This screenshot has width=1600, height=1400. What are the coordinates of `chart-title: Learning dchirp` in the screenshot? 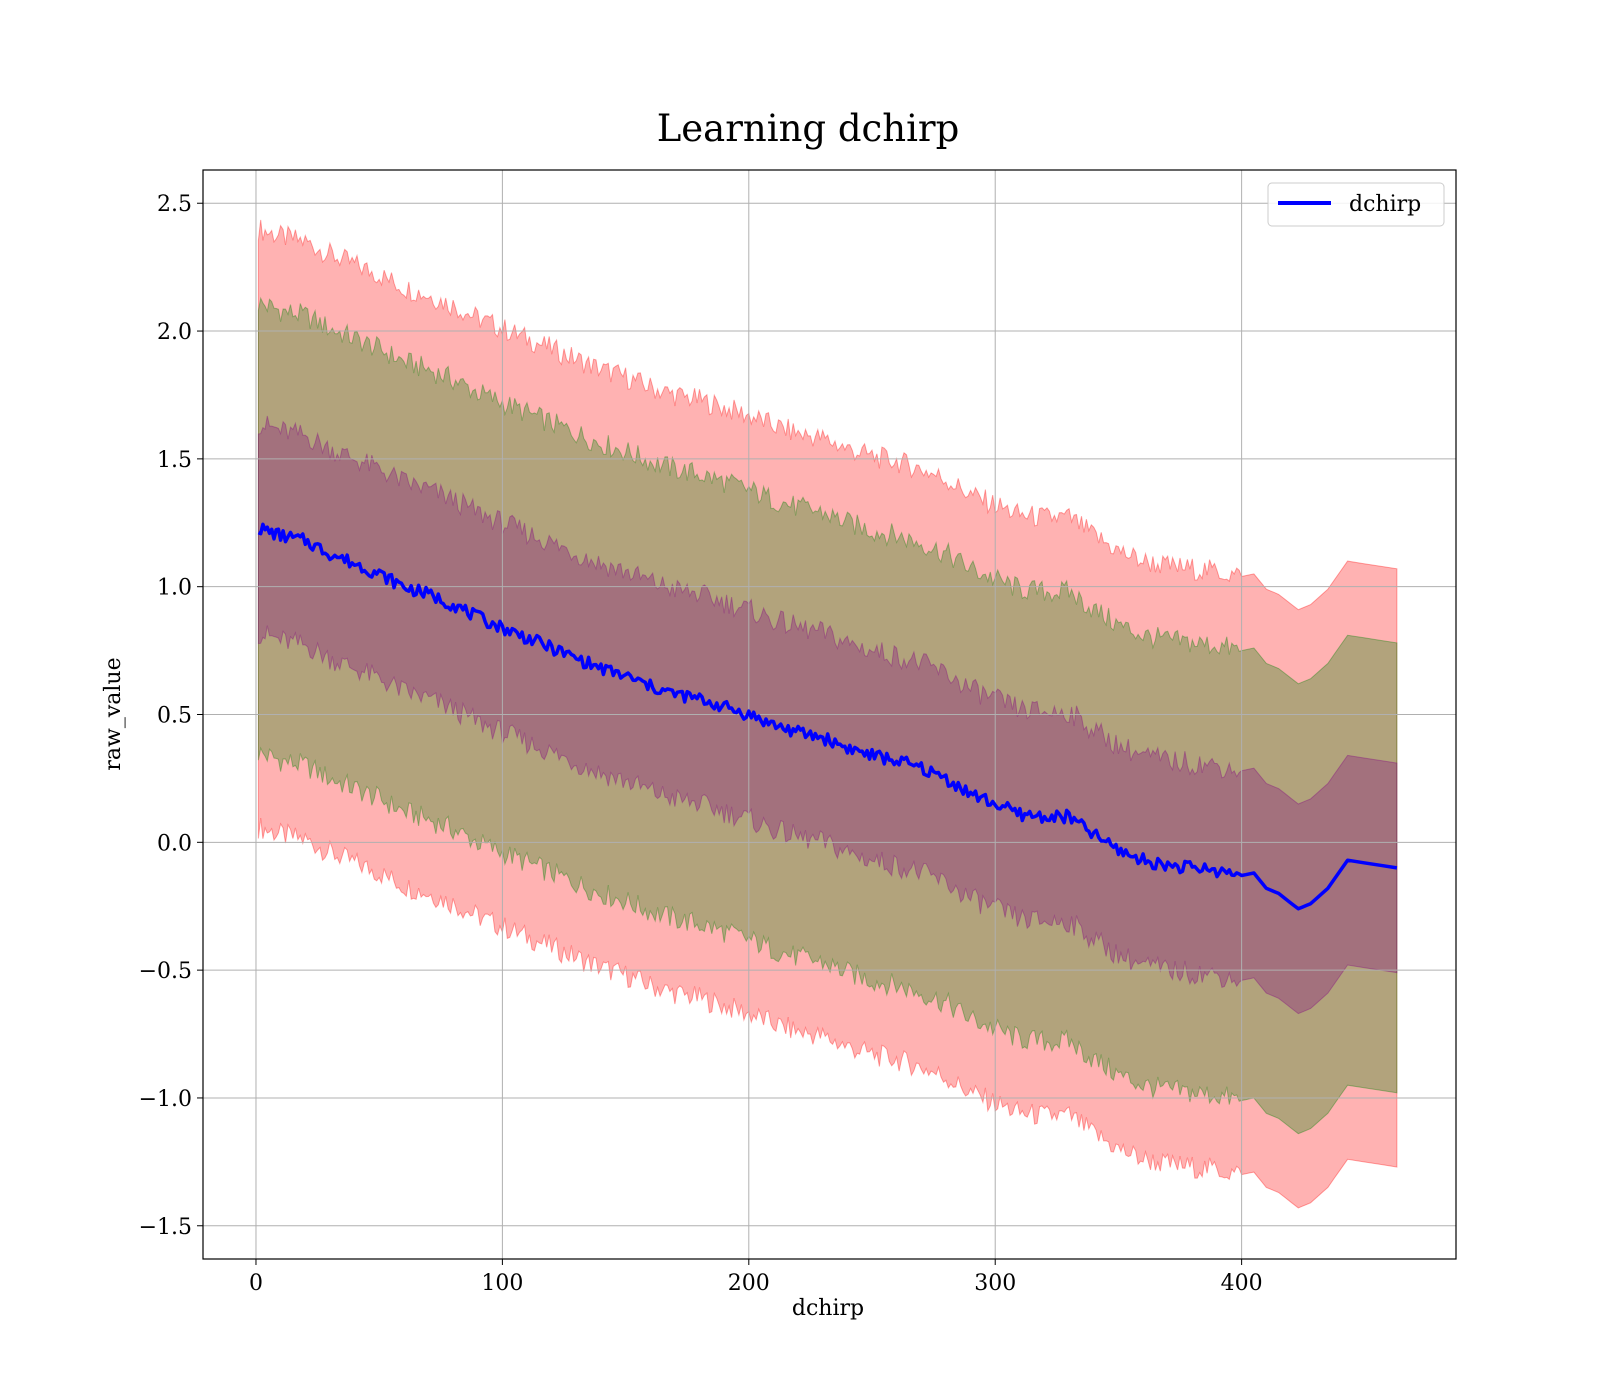 It's located at (808, 128).